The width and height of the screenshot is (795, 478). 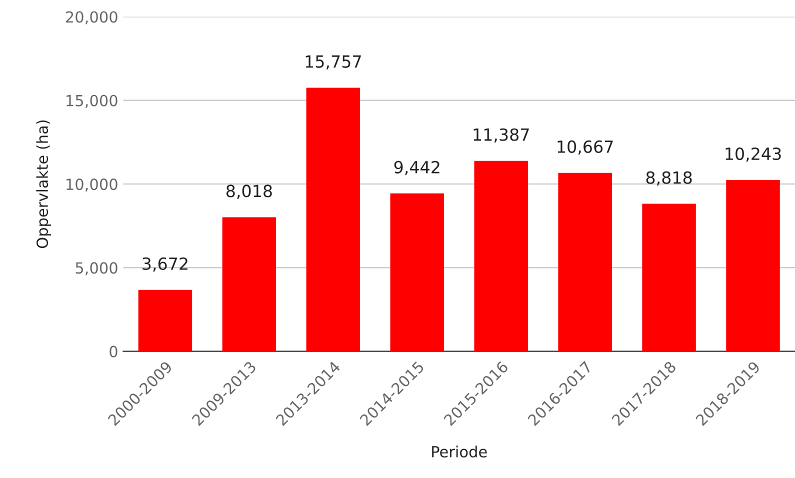 I want to click on x-axis-title: Periode, so click(x=459, y=452).